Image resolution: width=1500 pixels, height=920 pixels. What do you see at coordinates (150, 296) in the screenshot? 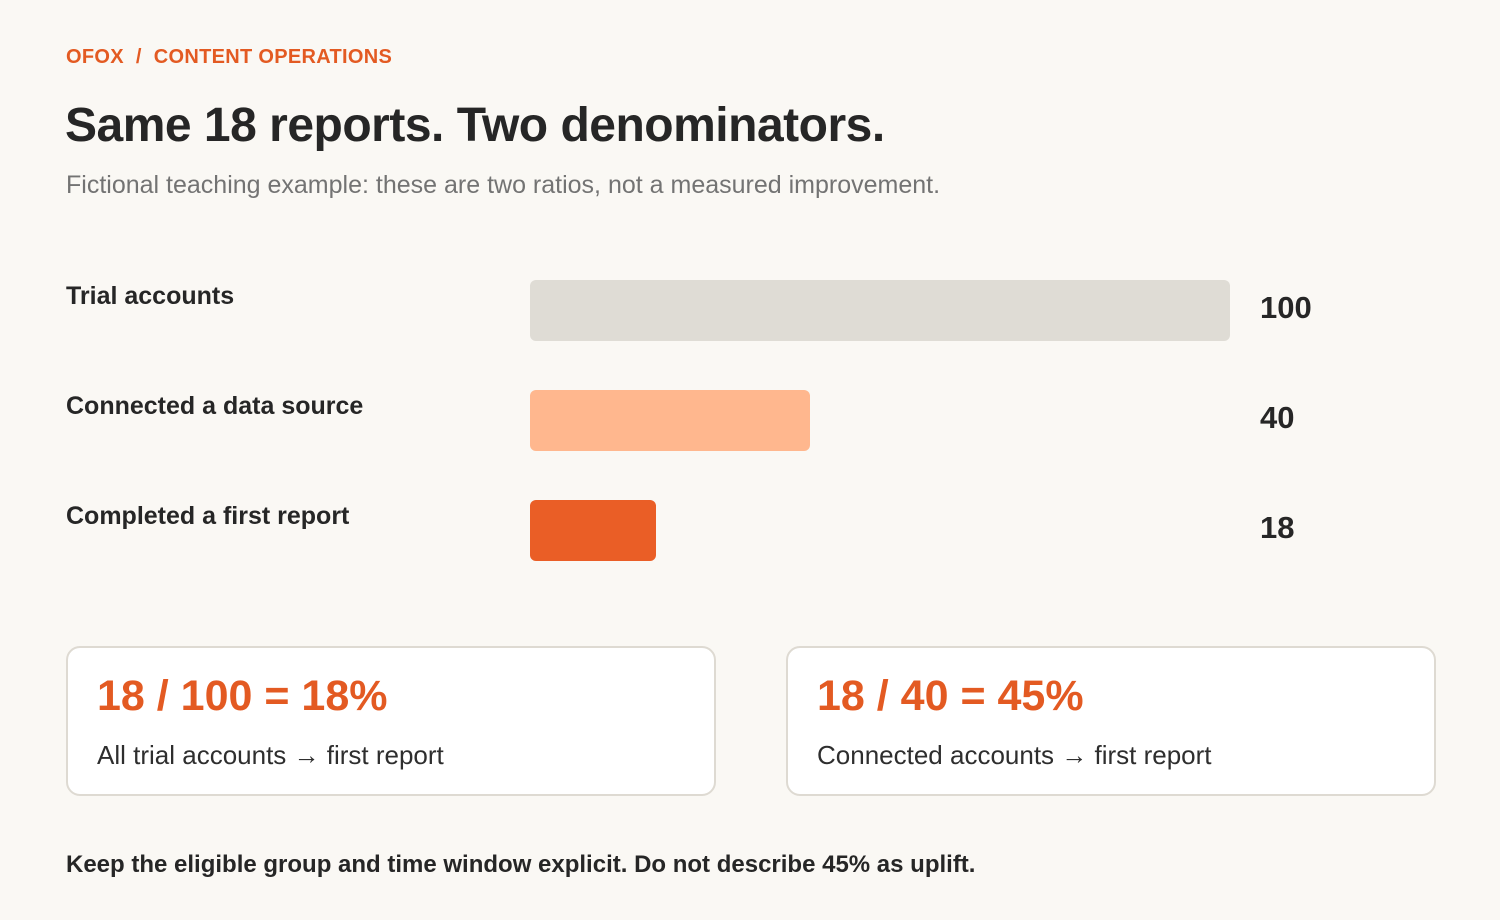
I see `bar-label: Trial accounts` at bounding box center [150, 296].